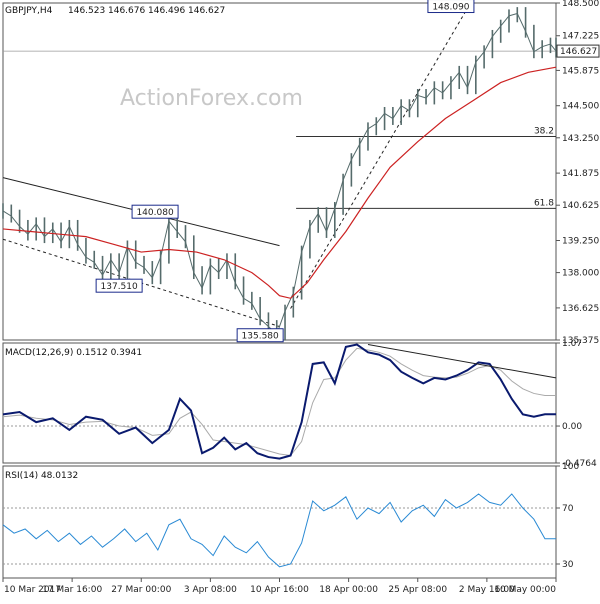 The height and width of the screenshot is (604, 600). I want to click on price-trendline, so click(379, 158).